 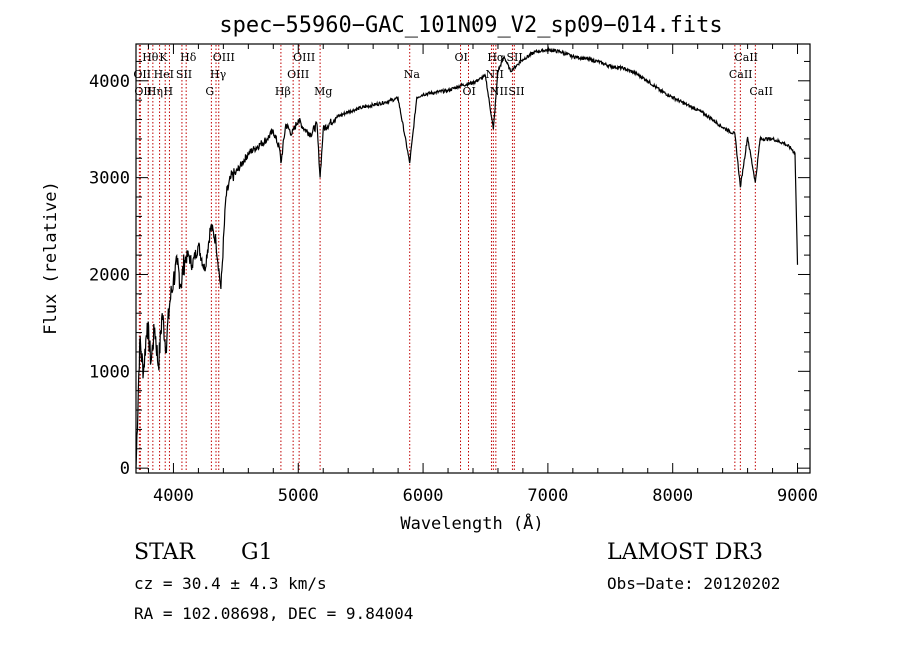 What do you see at coordinates (485, 496) in the screenshot?
I see `x-tick-labels: 4000 5000 6000 7000 8000 9000` at bounding box center [485, 496].